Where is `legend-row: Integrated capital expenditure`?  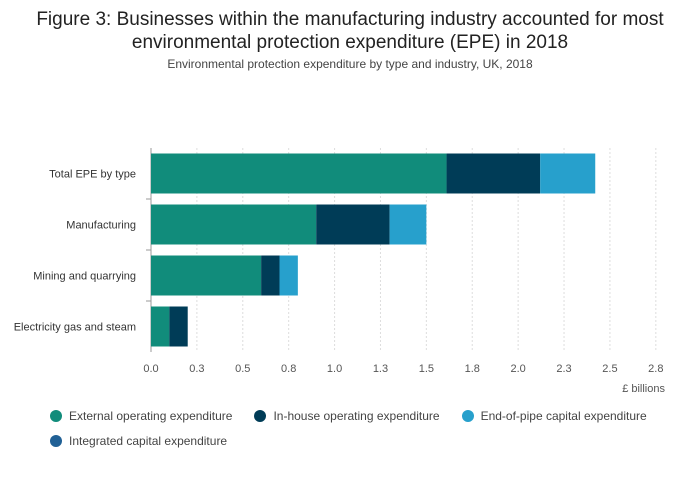
legend-row: Integrated capital expenditure is located at coordinates (370, 441).